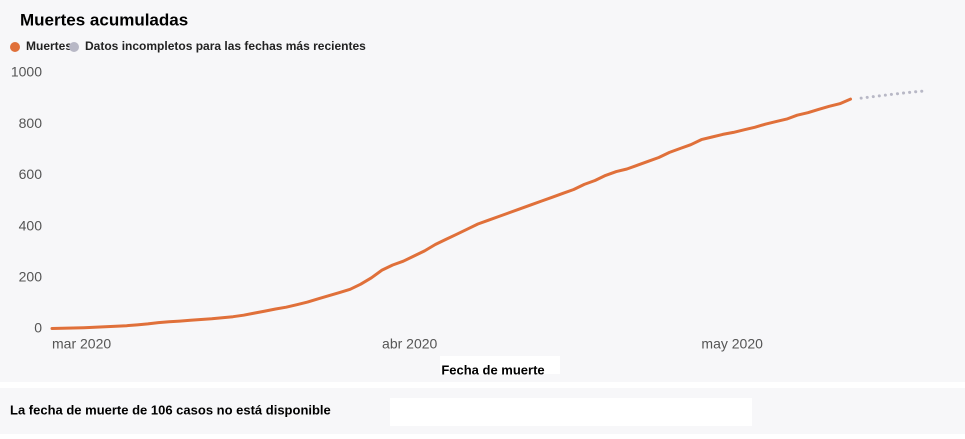 This screenshot has height=439, width=965. Describe the element at coordinates (31, 123) in the screenshot. I see `y-tick-label: 800` at that location.